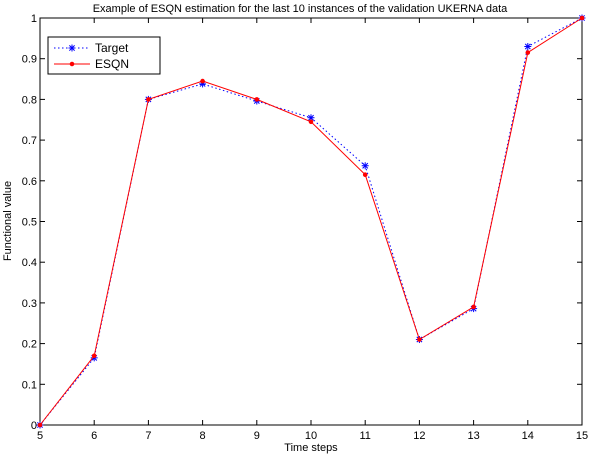 The image size is (590, 454). What do you see at coordinates (29, 141) in the screenshot?
I see `y-tick-label: 0.7` at bounding box center [29, 141].